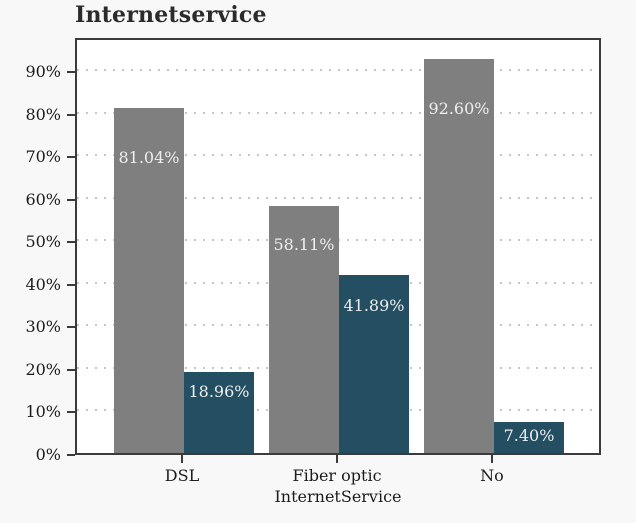 This screenshot has width=636, height=523. What do you see at coordinates (43, 242) in the screenshot?
I see `y-tick-label: 50%` at bounding box center [43, 242].